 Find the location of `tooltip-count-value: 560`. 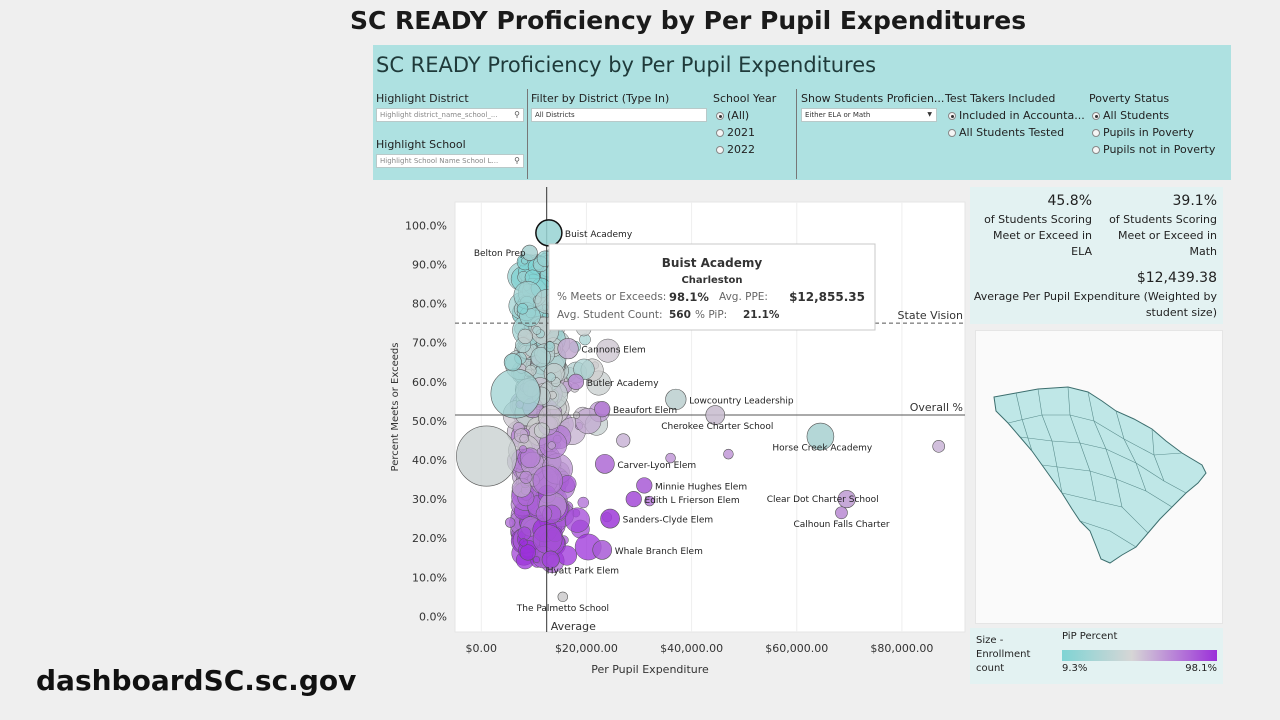

tooltip-count-value: 560 is located at coordinates (680, 315).